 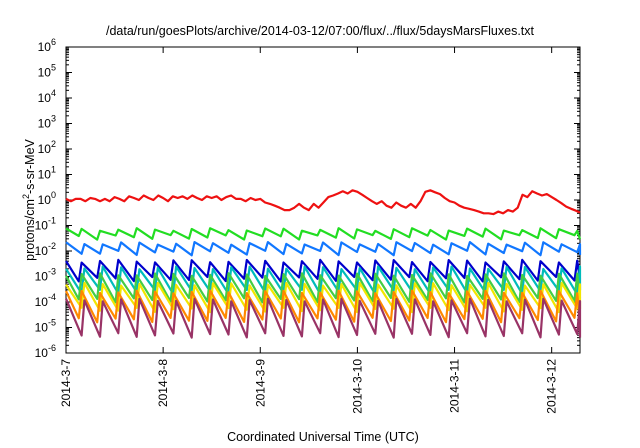 What do you see at coordinates (29, 199) in the screenshot?
I see `y-axis-label: protons/cm2-s-sr-MeV` at bounding box center [29, 199].